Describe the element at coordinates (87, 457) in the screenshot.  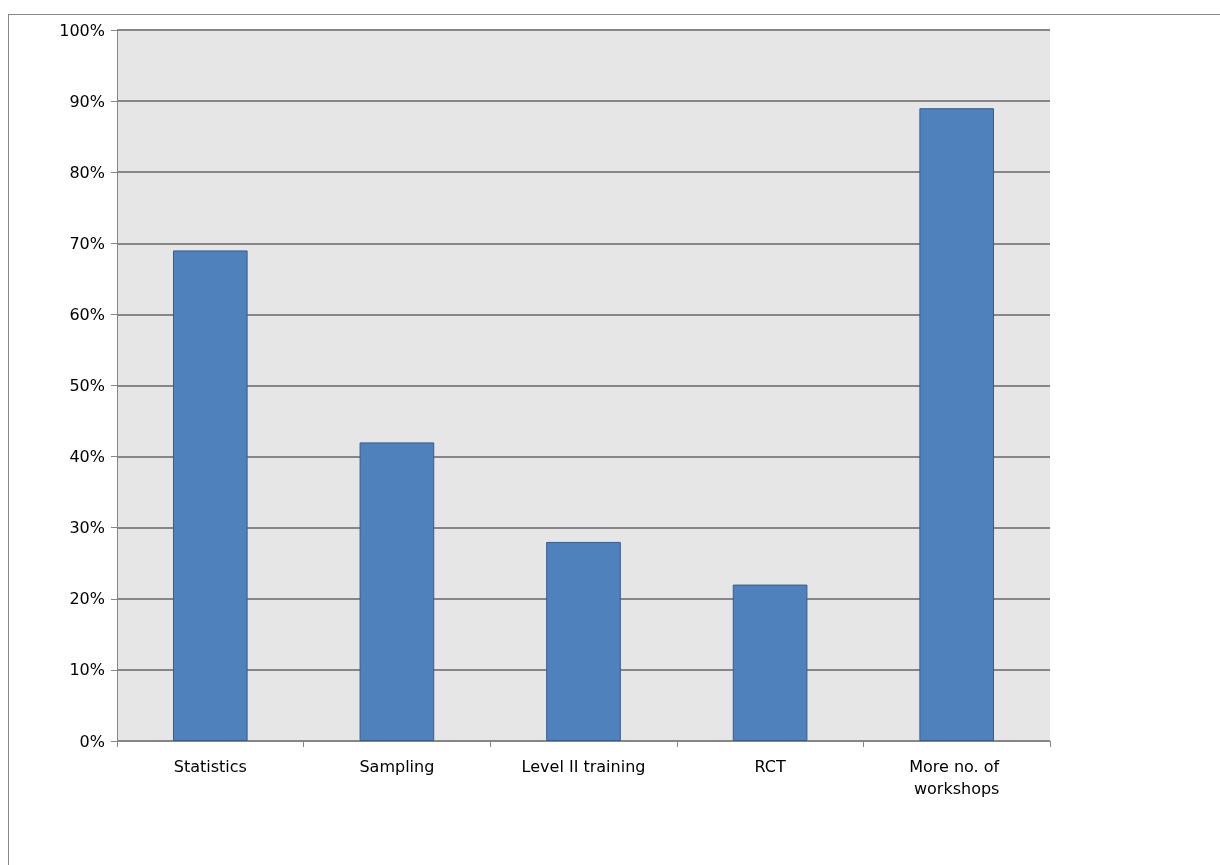
I see `y-tick-label: 40%` at that location.